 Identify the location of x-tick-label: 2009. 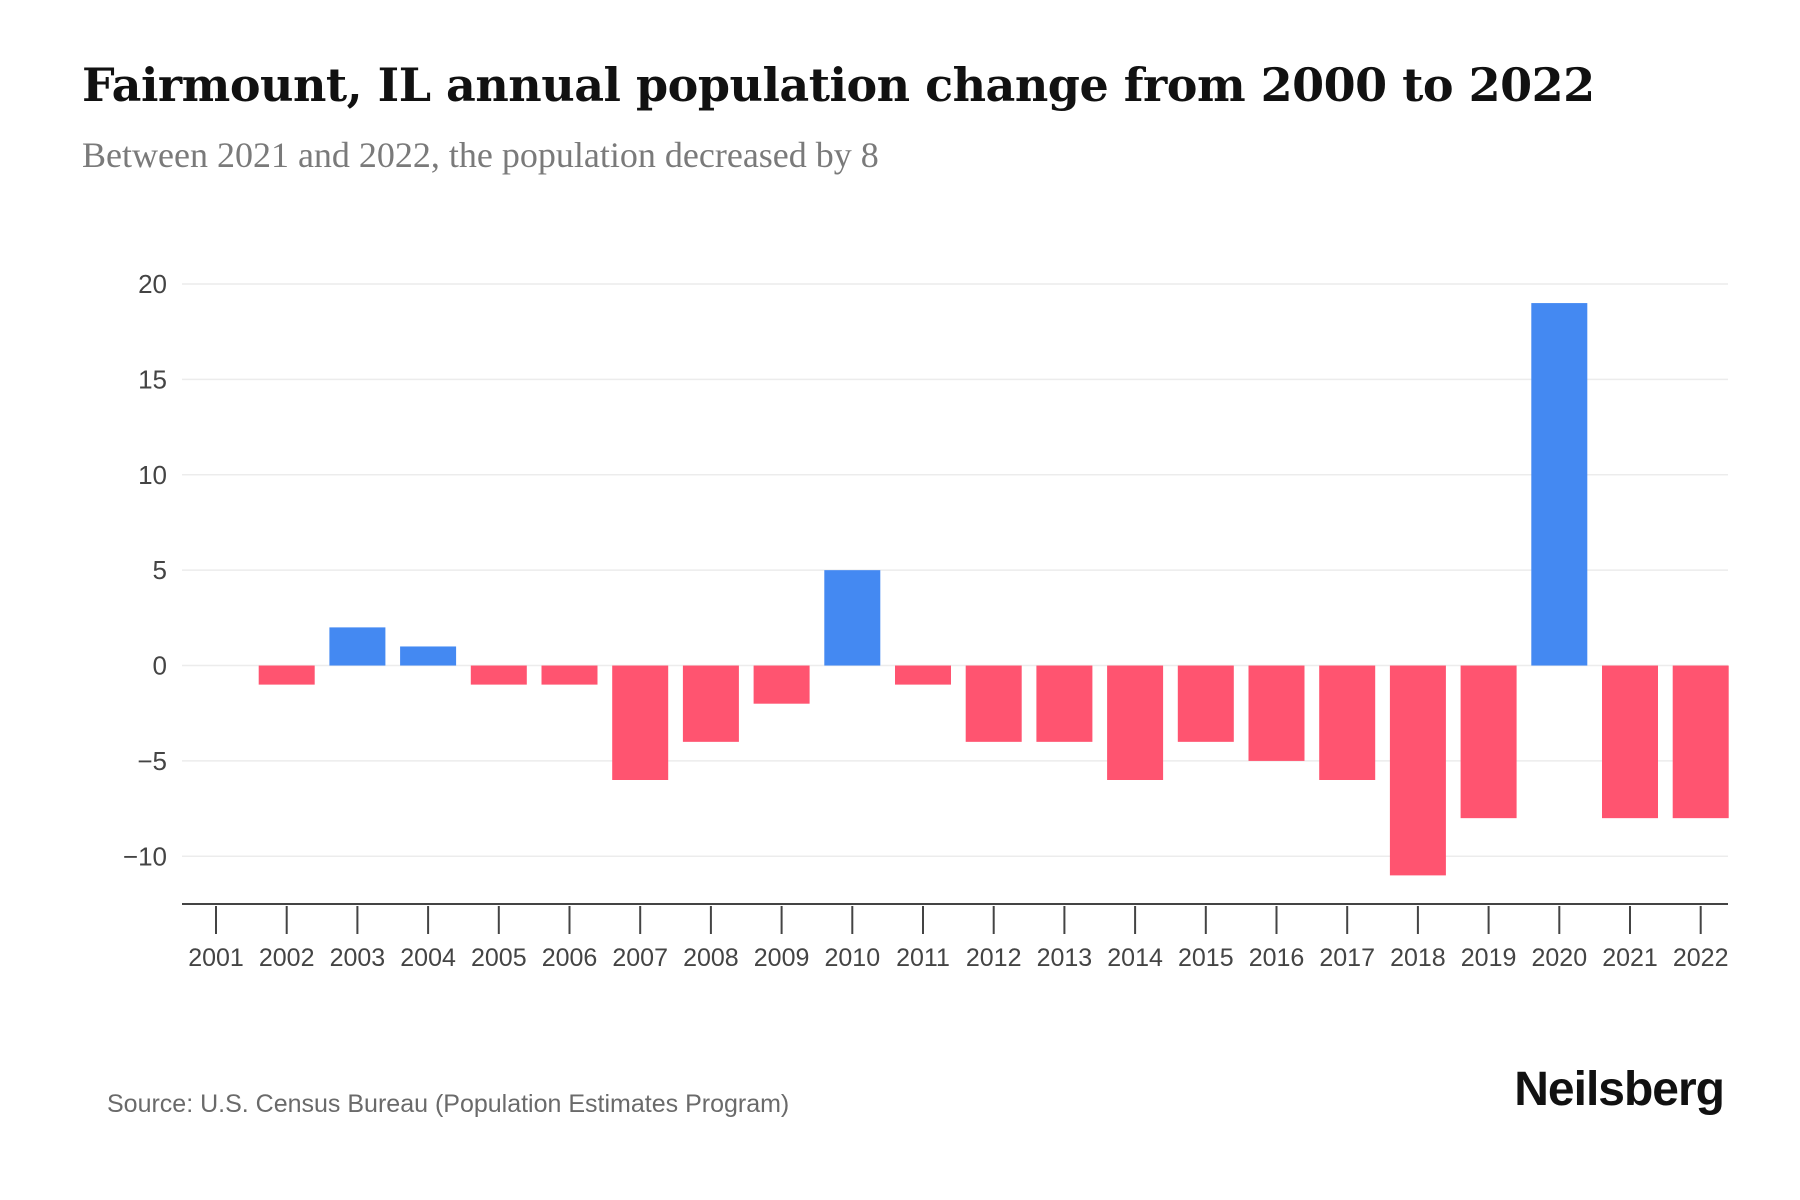
(782, 958).